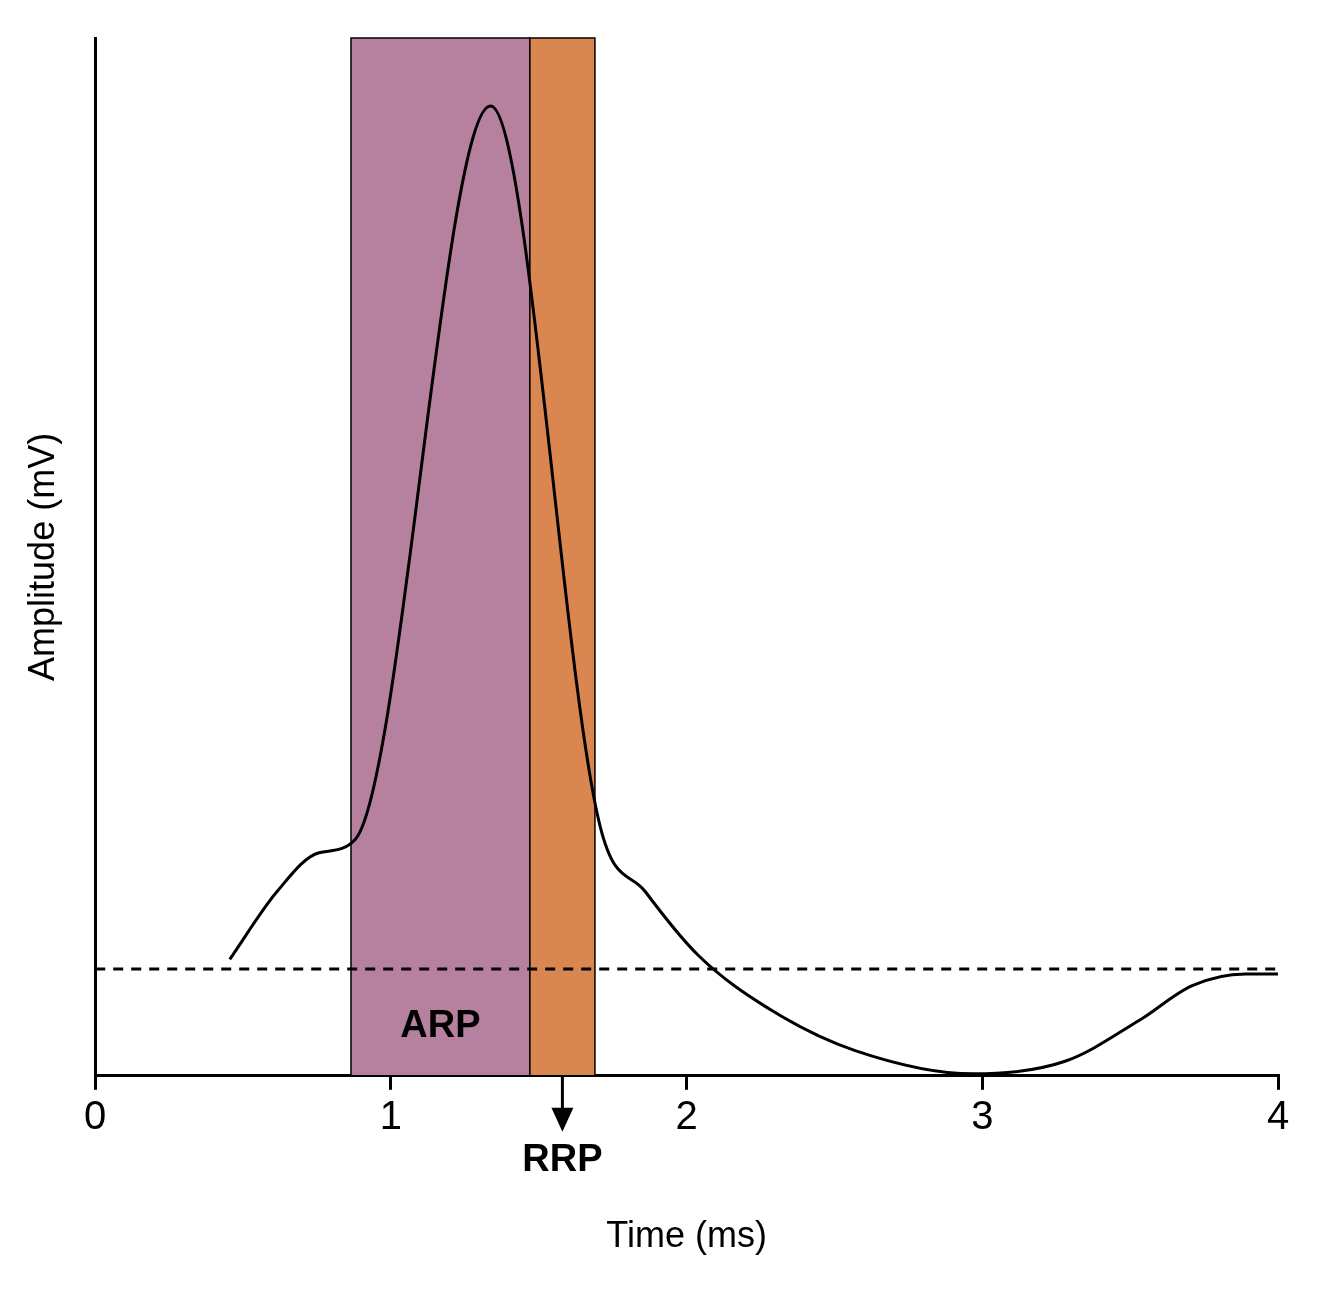 This screenshot has width=1332, height=1289. What do you see at coordinates (41, 556) in the screenshot?
I see `y-axis-title: Amplitude (mV)` at bounding box center [41, 556].